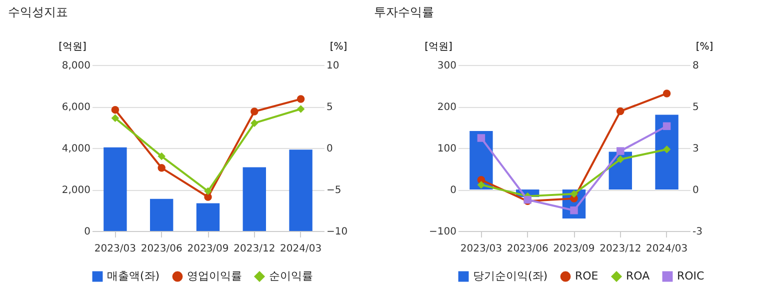  I want to click on y-tick-label: −100, so click(442, 232).